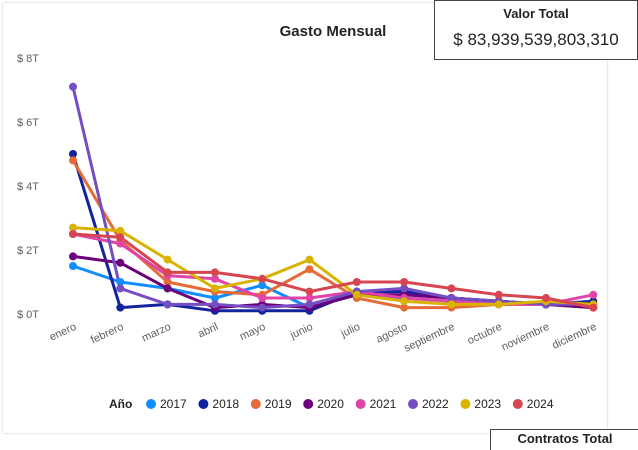  Describe the element at coordinates (301, 331) in the screenshot. I see `x-tick-label: junio` at that location.